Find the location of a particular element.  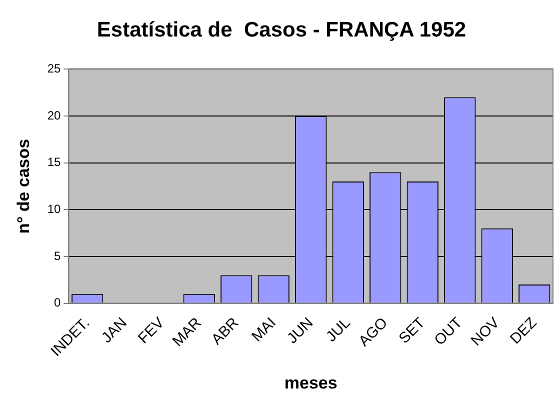

y-tick-label: 5 is located at coordinates (58, 255).